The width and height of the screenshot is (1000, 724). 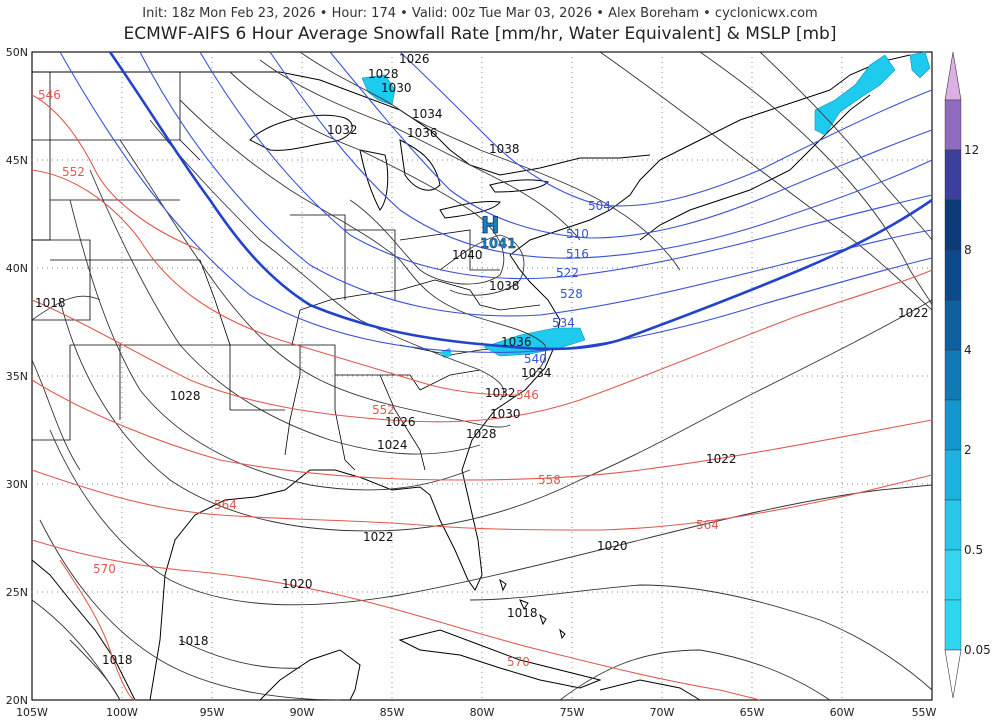 What do you see at coordinates (968, 250) in the screenshot?
I see `colorbar-label: 8` at bounding box center [968, 250].